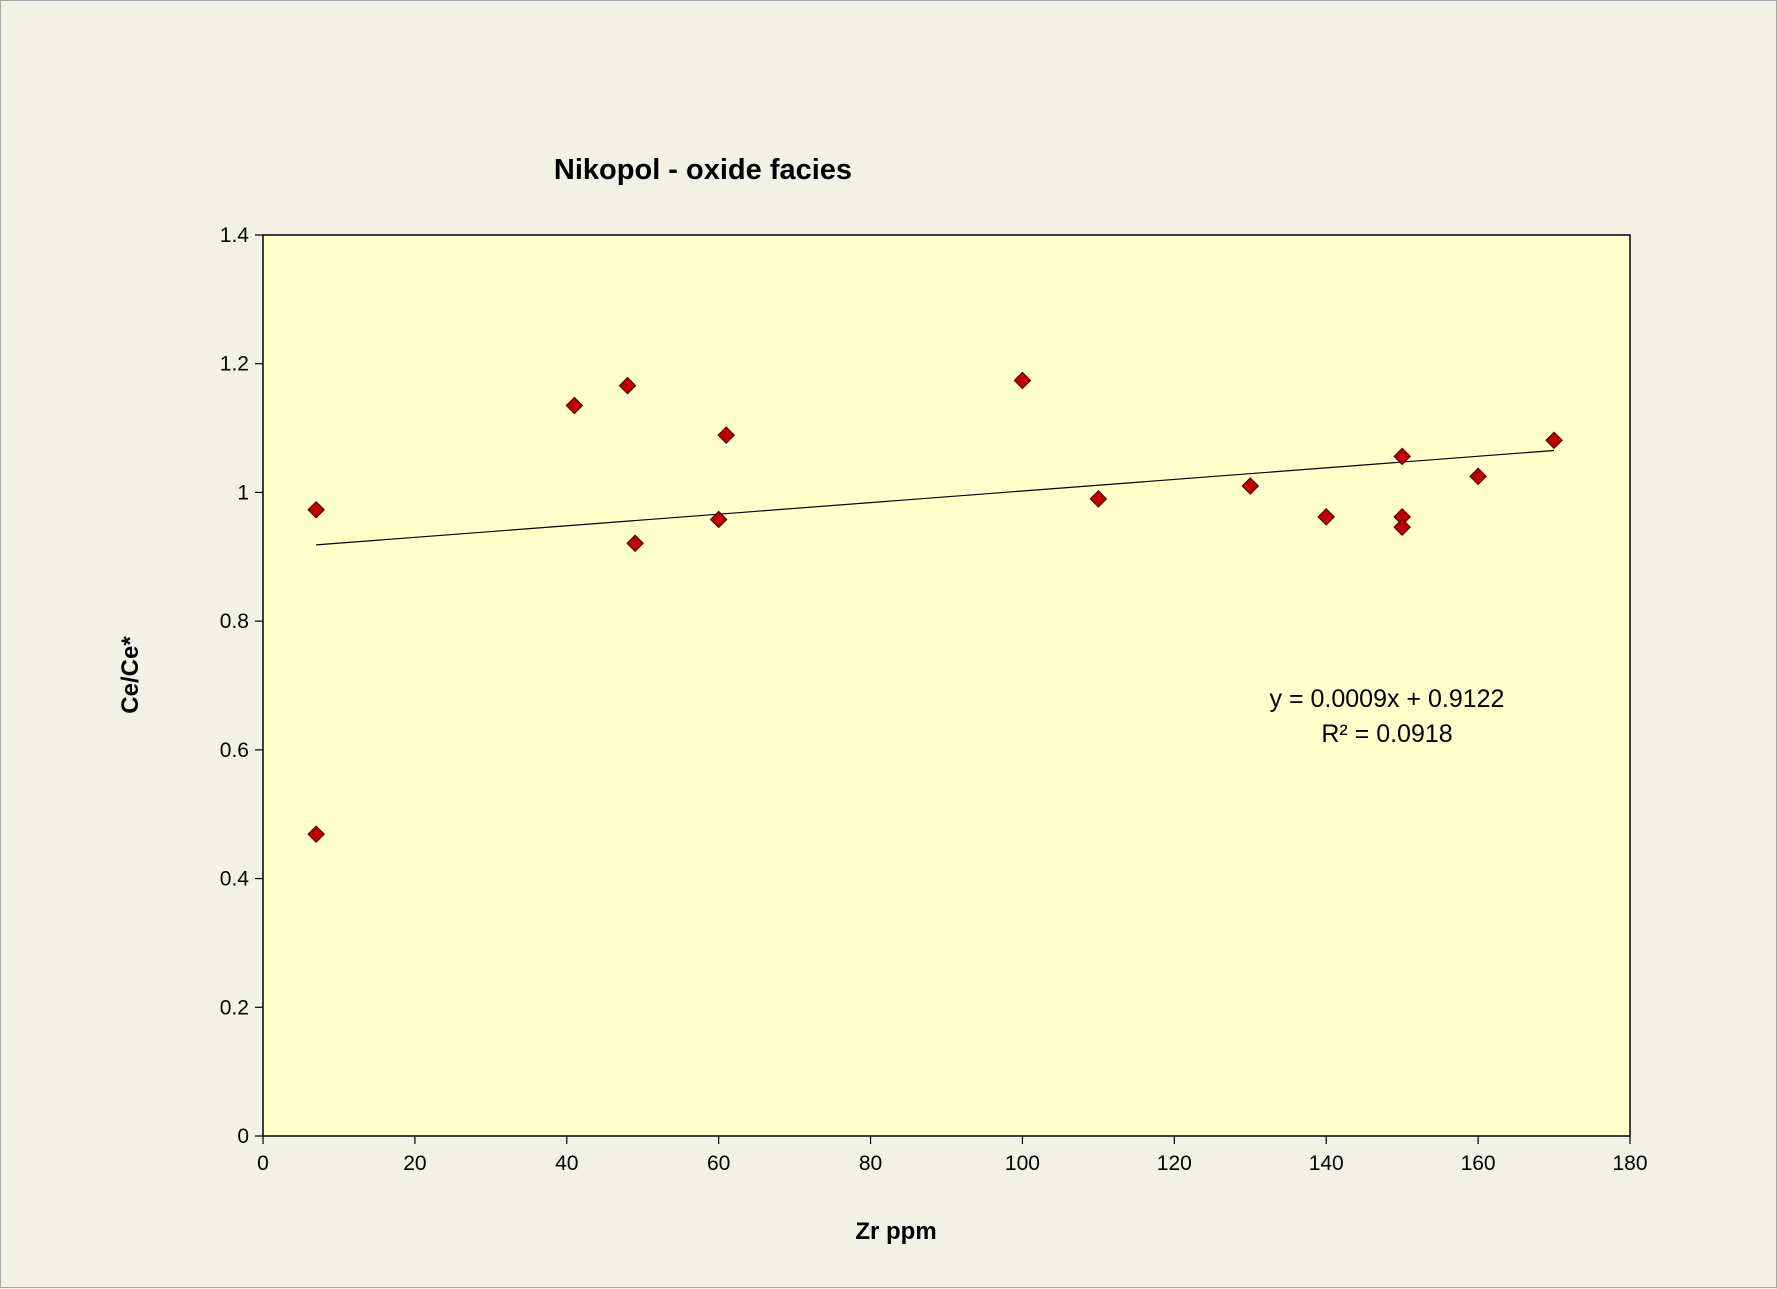 The image size is (1777, 1289). Describe the element at coordinates (1326, 1163) in the screenshot. I see `x-tick-label: 140` at that location.